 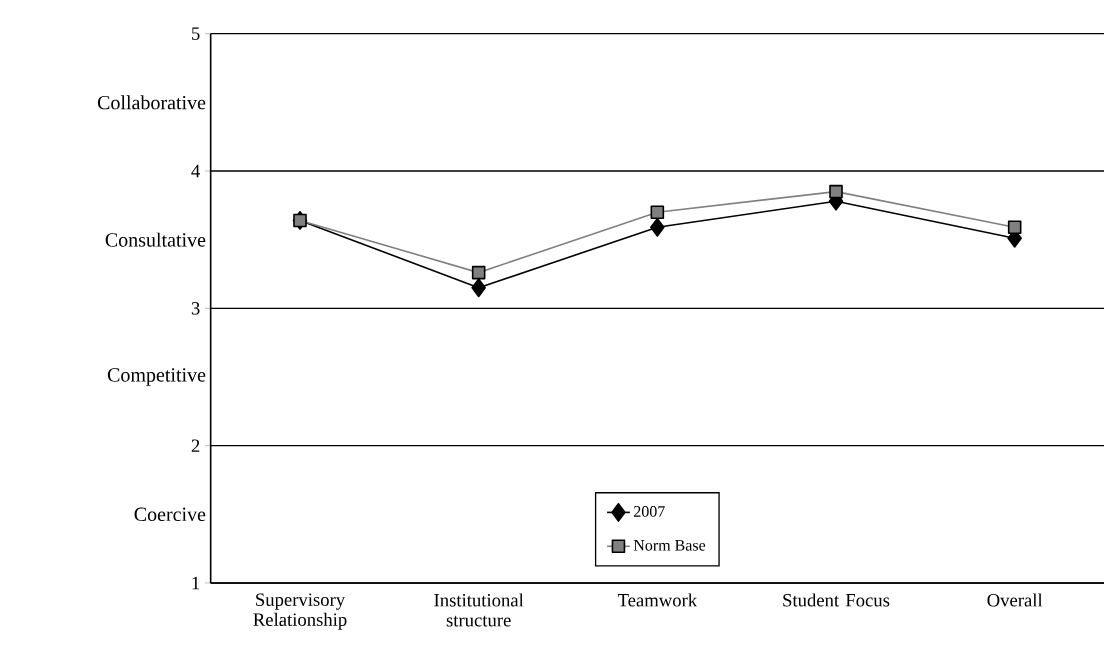 I want to click on x-tick-label: Institutional structure, so click(x=479, y=610).